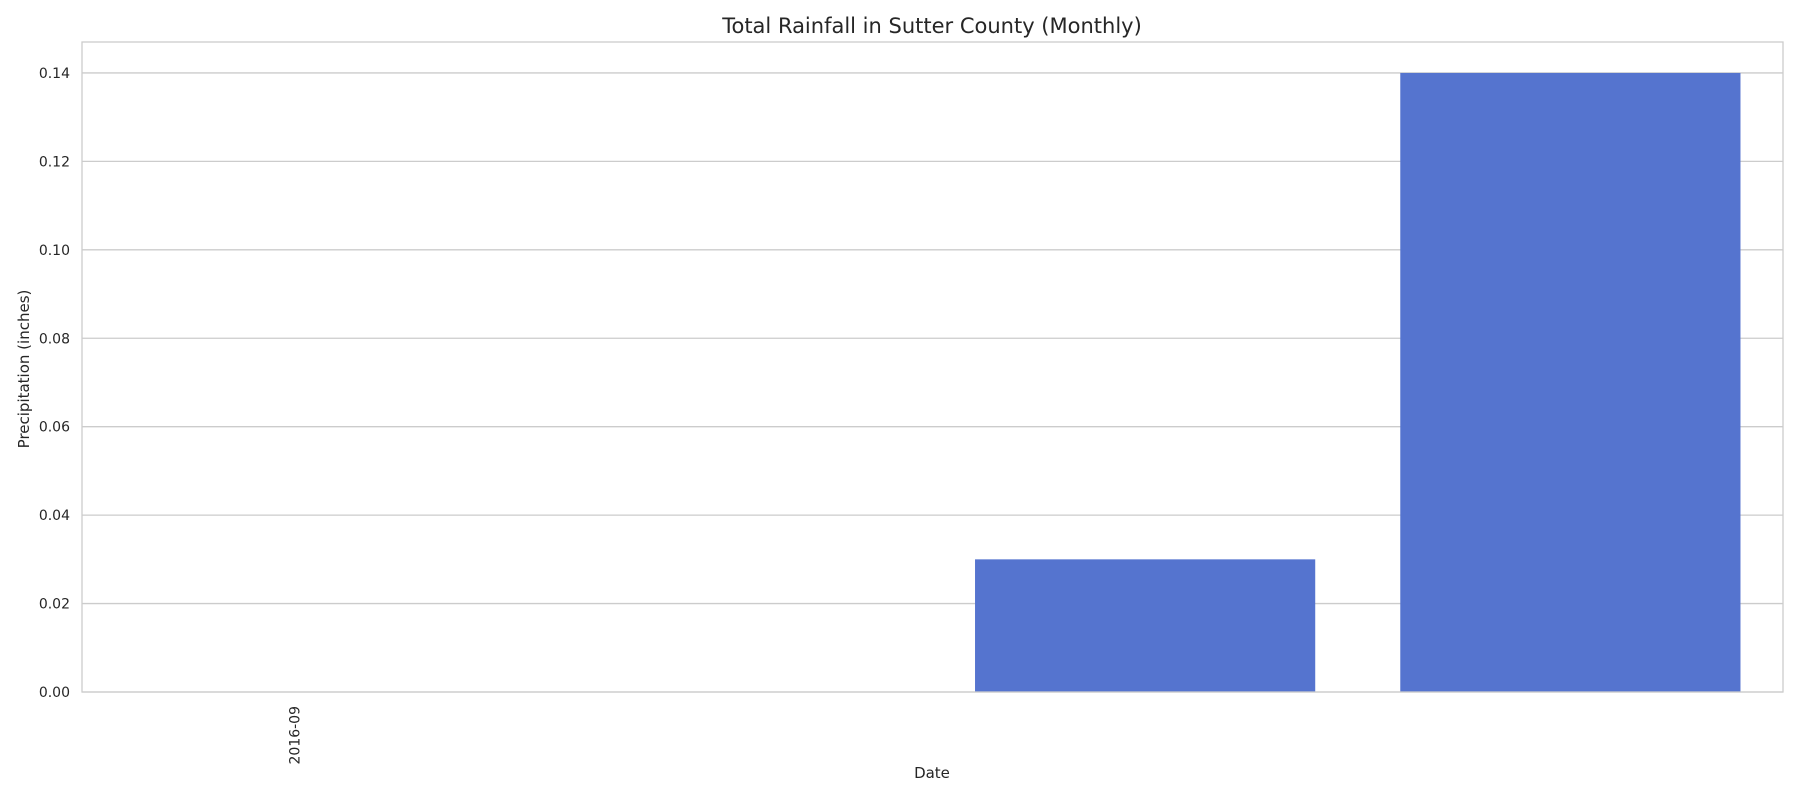 The height and width of the screenshot is (804, 1800). Describe the element at coordinates (24, 369) in the screenshot. I see `y-axis-label: Precipitation (inches)` at that location.